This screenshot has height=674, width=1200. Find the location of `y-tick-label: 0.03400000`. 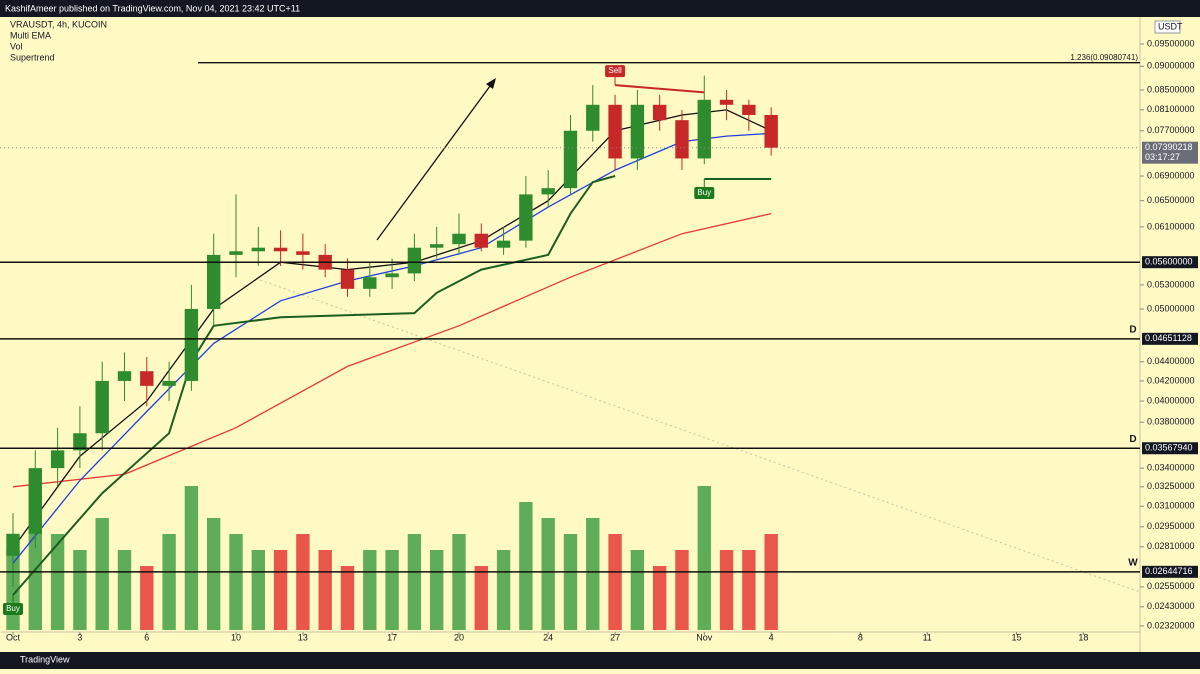

y-tick-label: 0.03400000 is located at coordinates (1171, 468).